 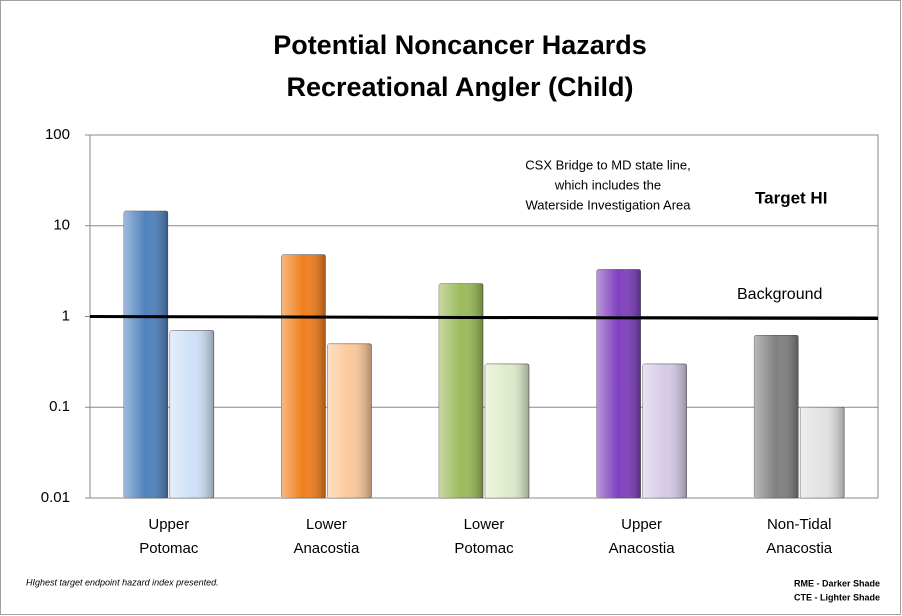 I want to click on x-tick-label: Lower Anacostia, so click(x=326, y=536).